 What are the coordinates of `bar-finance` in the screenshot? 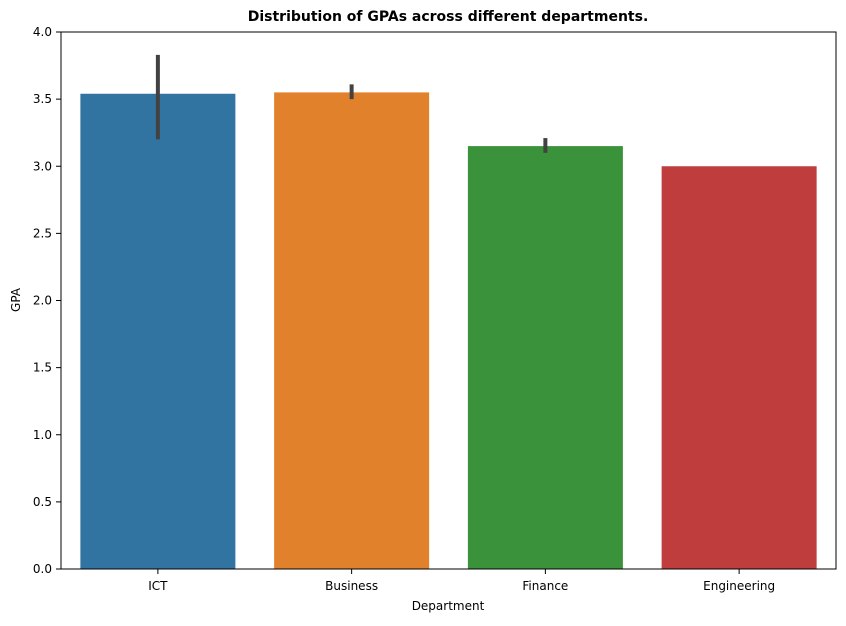 It's located at (545, 358).